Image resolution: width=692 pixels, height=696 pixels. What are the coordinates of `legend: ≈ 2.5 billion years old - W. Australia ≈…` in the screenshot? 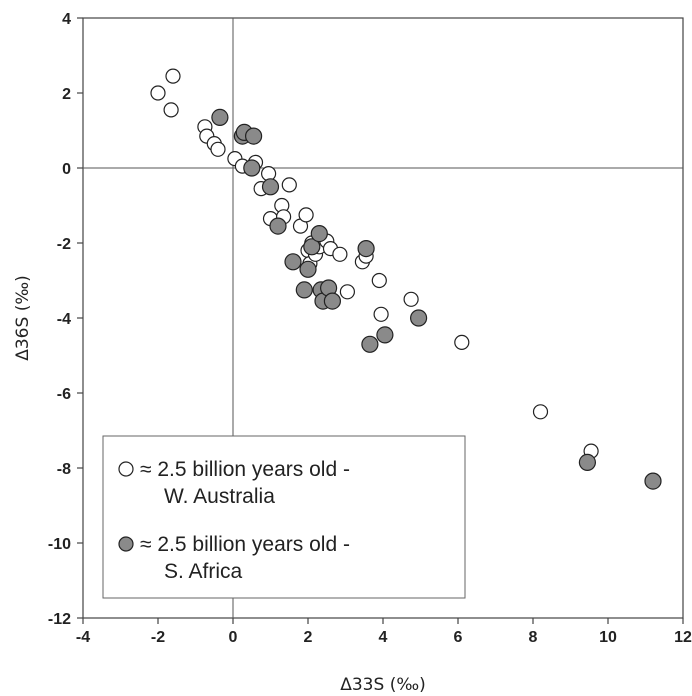 It's located at (284, 517).